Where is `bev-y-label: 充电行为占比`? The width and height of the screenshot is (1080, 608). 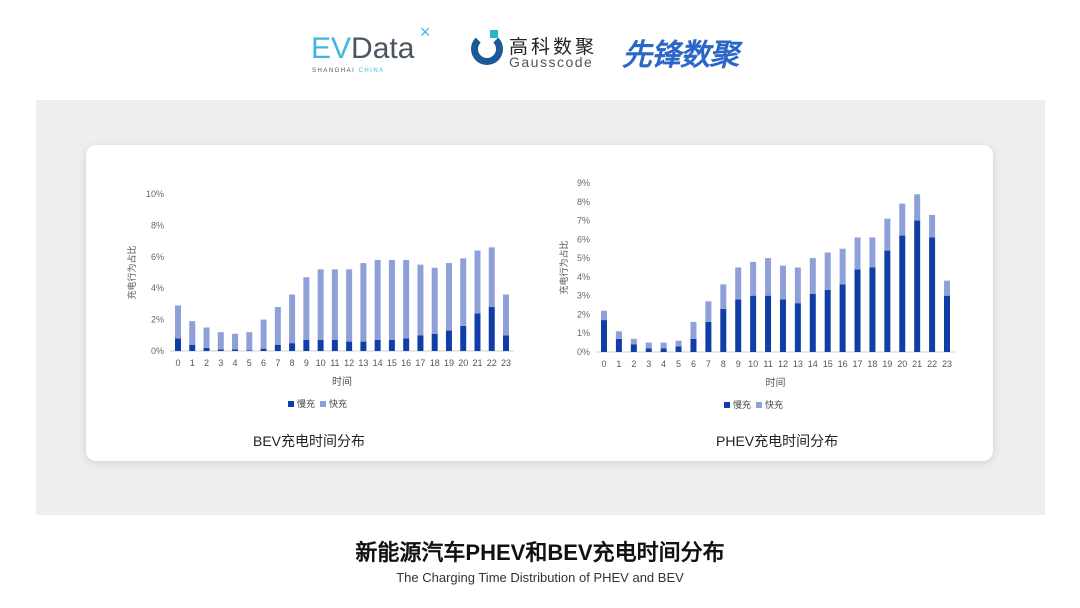
bev-y-label: 充电行为占比 is located at coordinates (131, 272).